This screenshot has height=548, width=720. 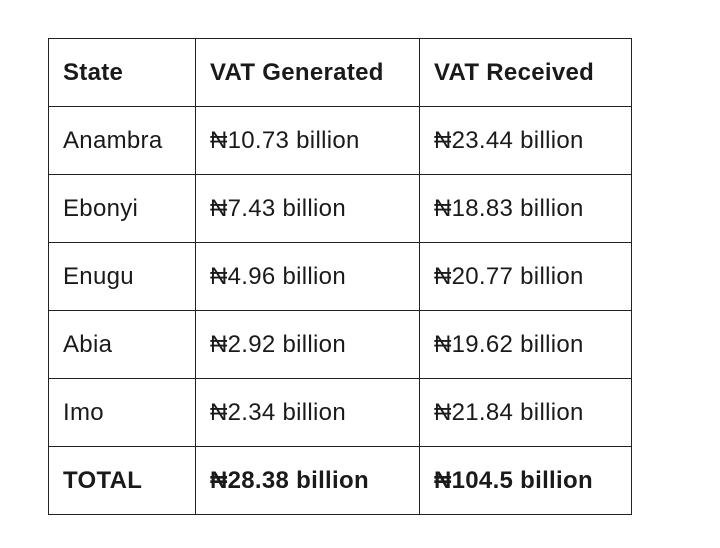 What do you see at coordinates (525, 276) in the screenshot?
I see `vat-received-cell: ₦20.77 billion` at bounding box center [525, 276].